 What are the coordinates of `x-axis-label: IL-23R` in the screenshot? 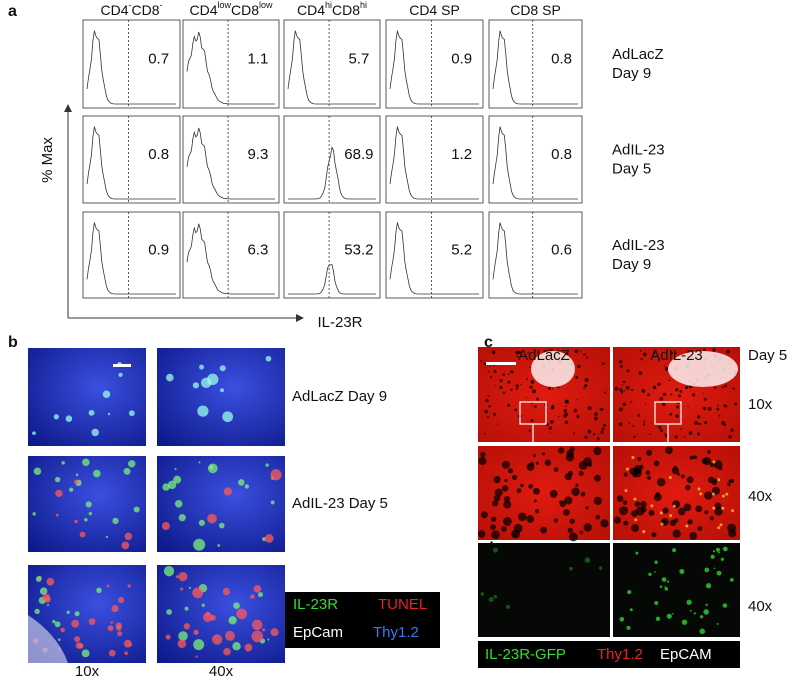 It's located at (339, 322).